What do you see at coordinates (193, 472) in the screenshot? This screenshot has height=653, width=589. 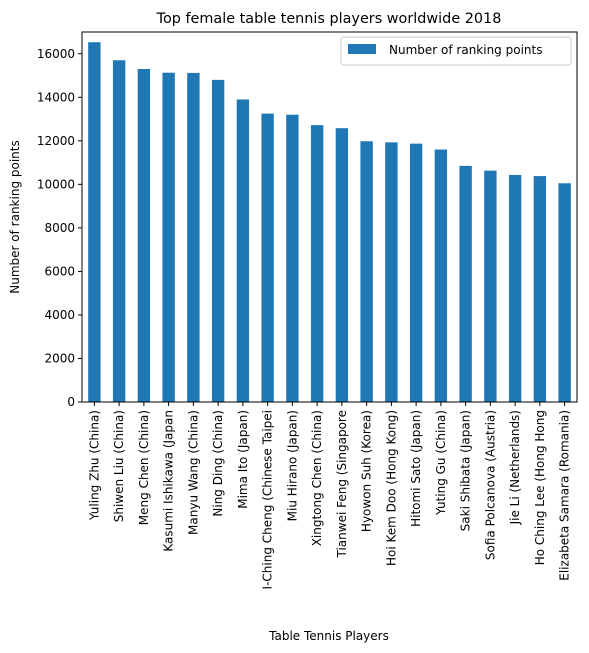 I see `x-tick-label: Manyu Wang (China)` at bounding box center [193, 472].